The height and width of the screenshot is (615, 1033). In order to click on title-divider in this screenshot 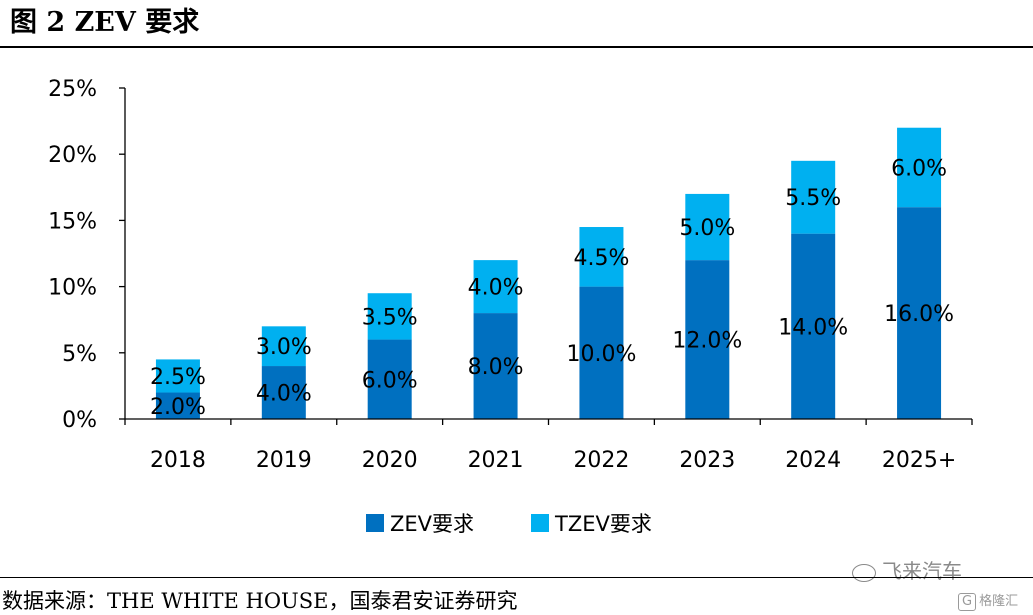, I will do `click(516, 47)`.